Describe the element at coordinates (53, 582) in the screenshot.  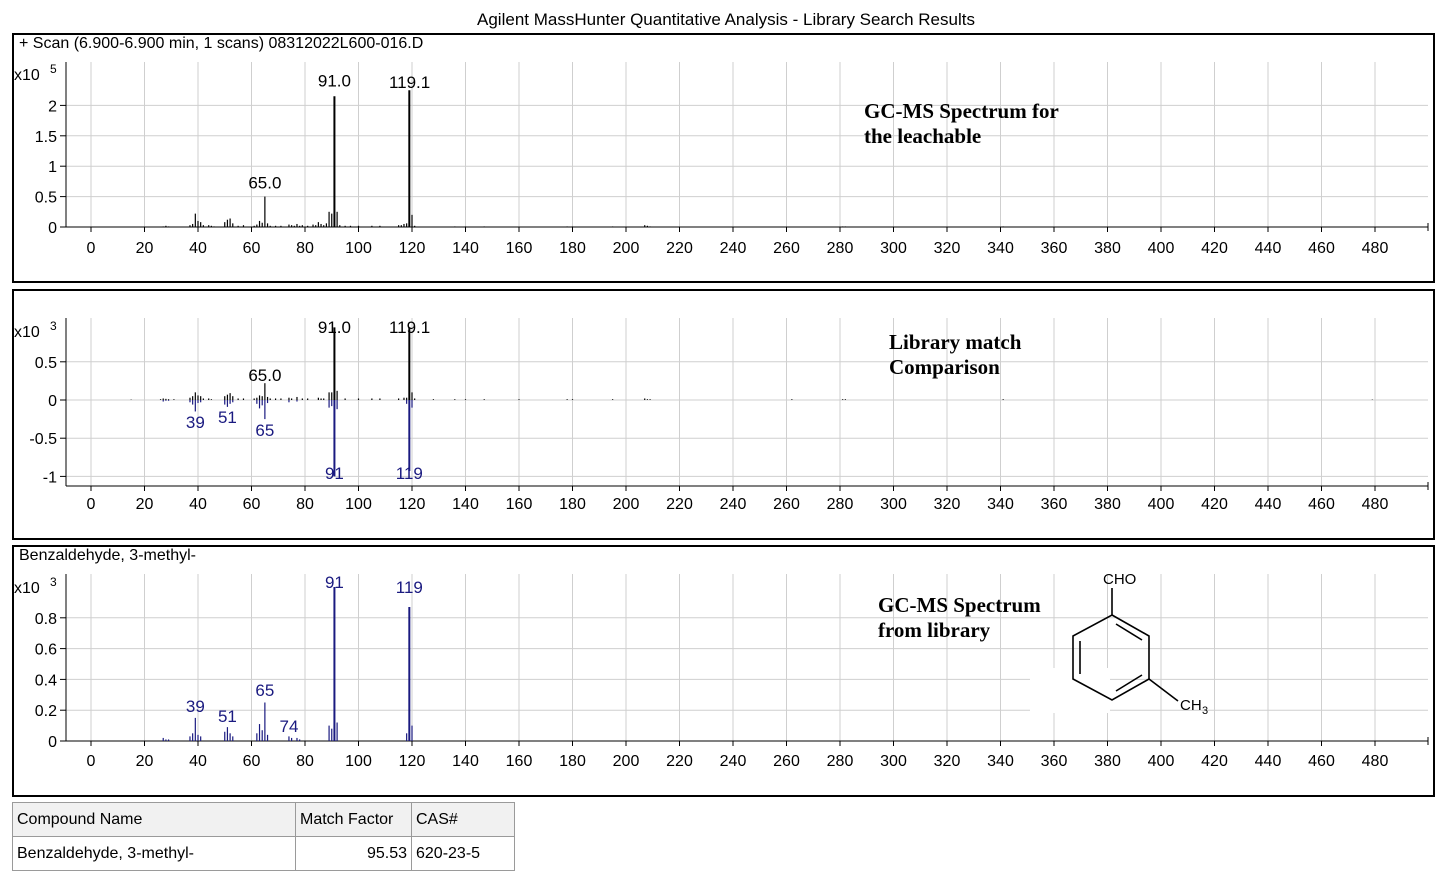
I see `y-exponent-label: 3` at that location.